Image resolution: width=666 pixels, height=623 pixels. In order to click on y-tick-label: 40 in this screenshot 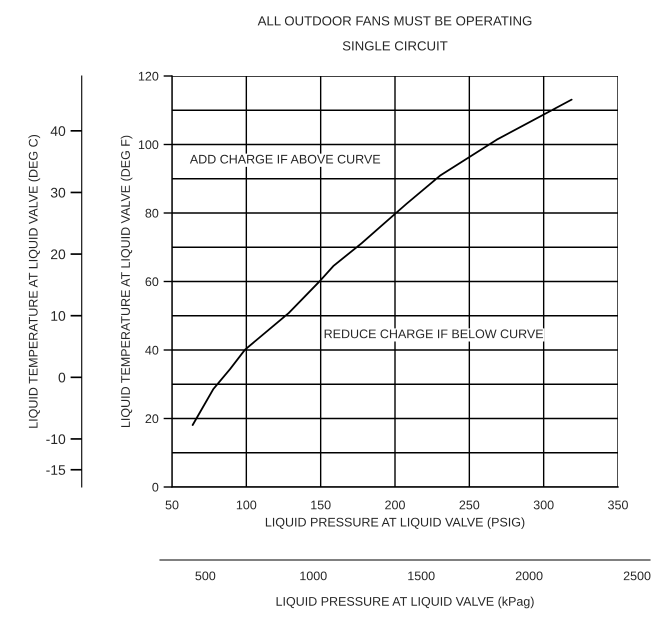, I will do `click(151, 350)`.